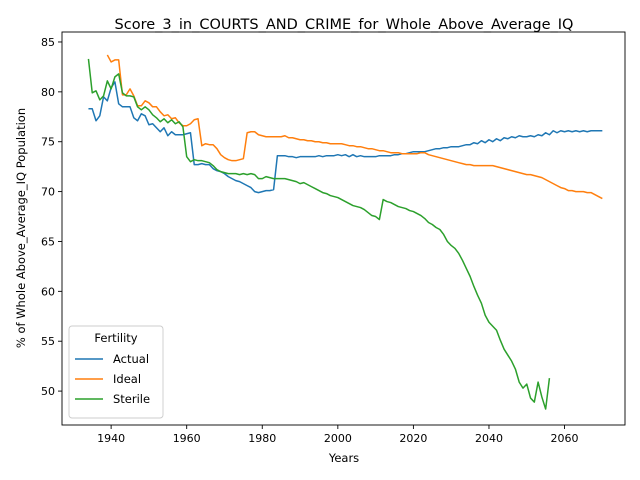  Describe the element at coordinates (21, 228) in the screenshot. I see `y-axis-label: % of Whole Above_Average_IQ Population` at that location.